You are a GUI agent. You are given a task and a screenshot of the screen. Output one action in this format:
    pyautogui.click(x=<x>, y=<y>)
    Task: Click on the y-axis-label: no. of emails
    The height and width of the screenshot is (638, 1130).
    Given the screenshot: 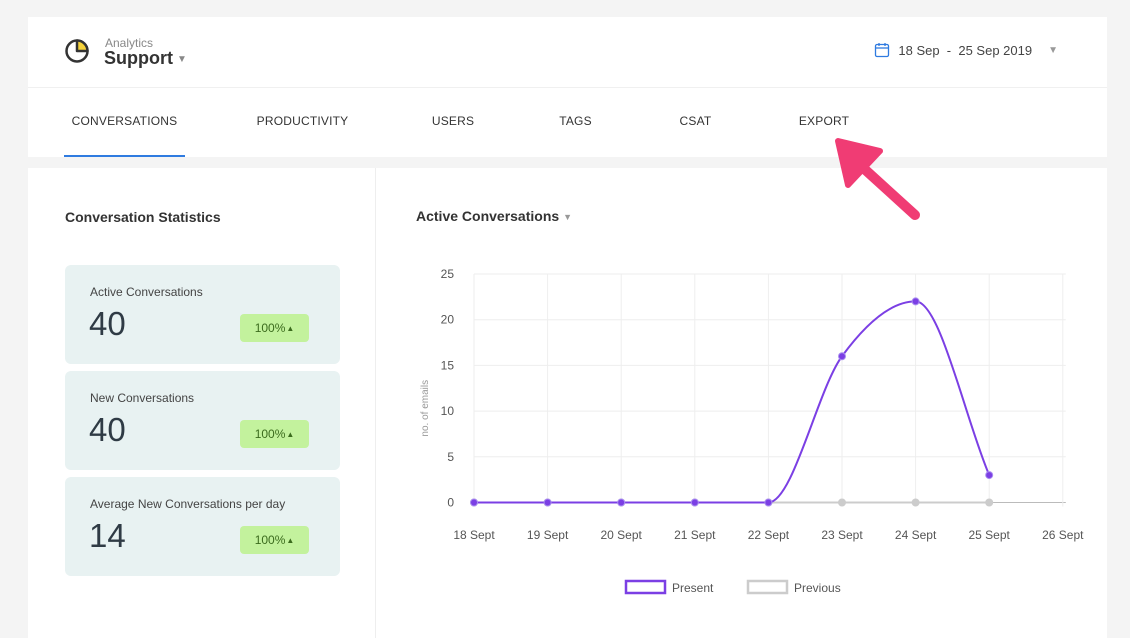 What is the action you would take?
    pyautogui.click(x=425, y=408)
    